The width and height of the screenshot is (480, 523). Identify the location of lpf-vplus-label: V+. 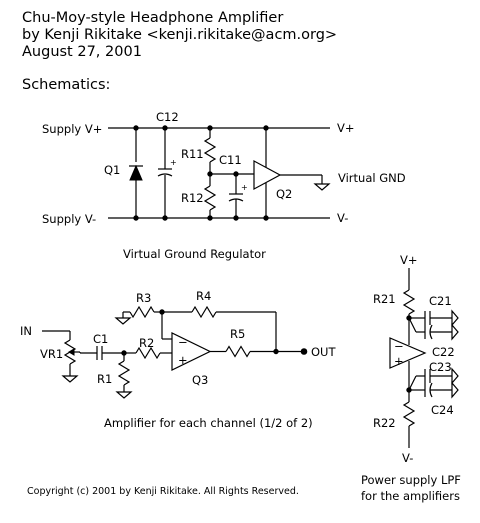
(409, 260).